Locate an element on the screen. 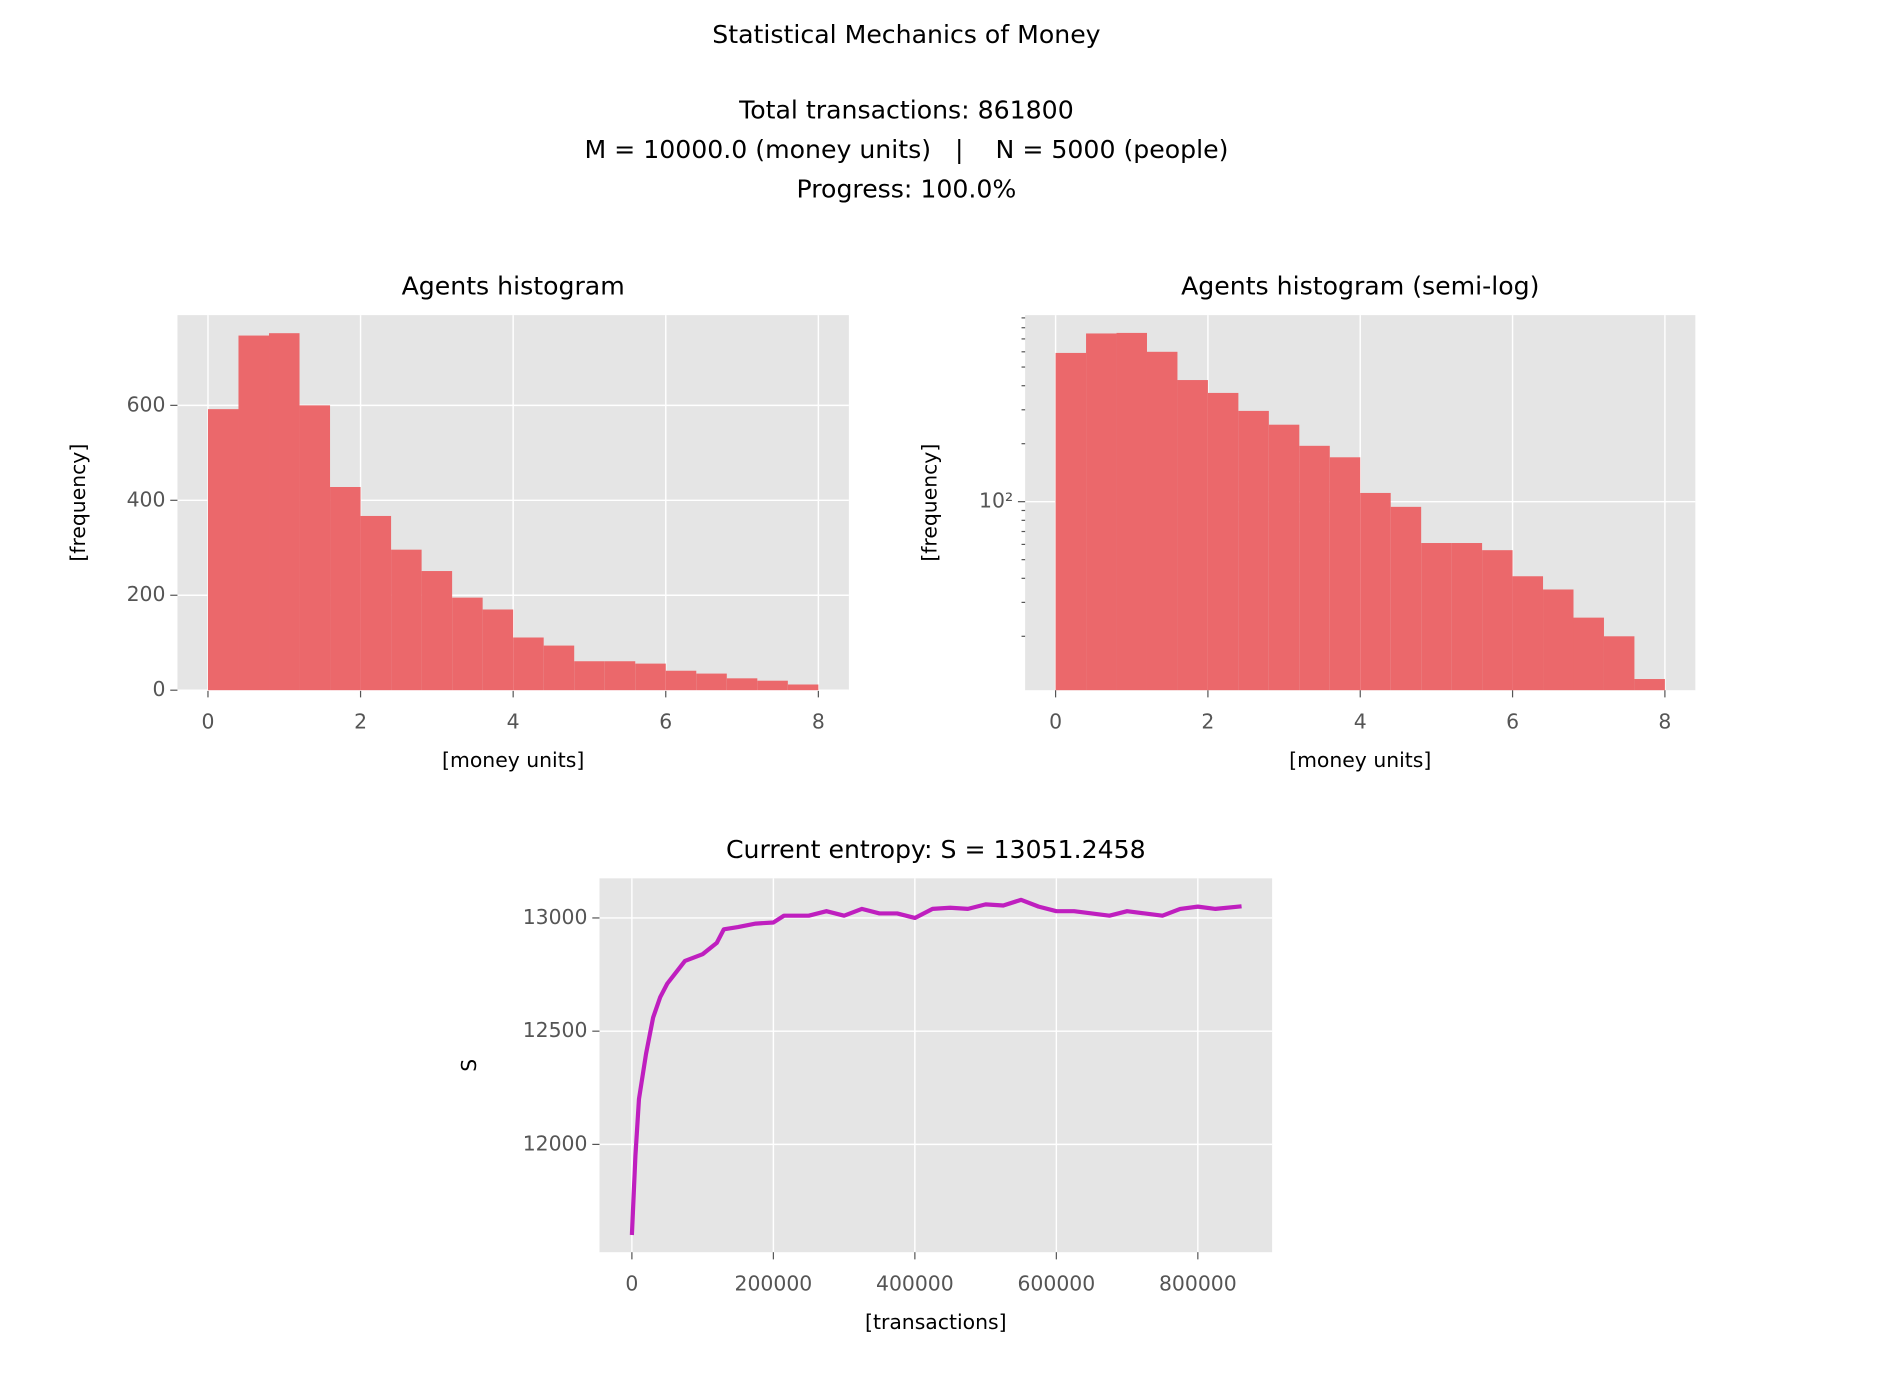  y-tick-label: 12500 is located at coordinates (555, 1030).